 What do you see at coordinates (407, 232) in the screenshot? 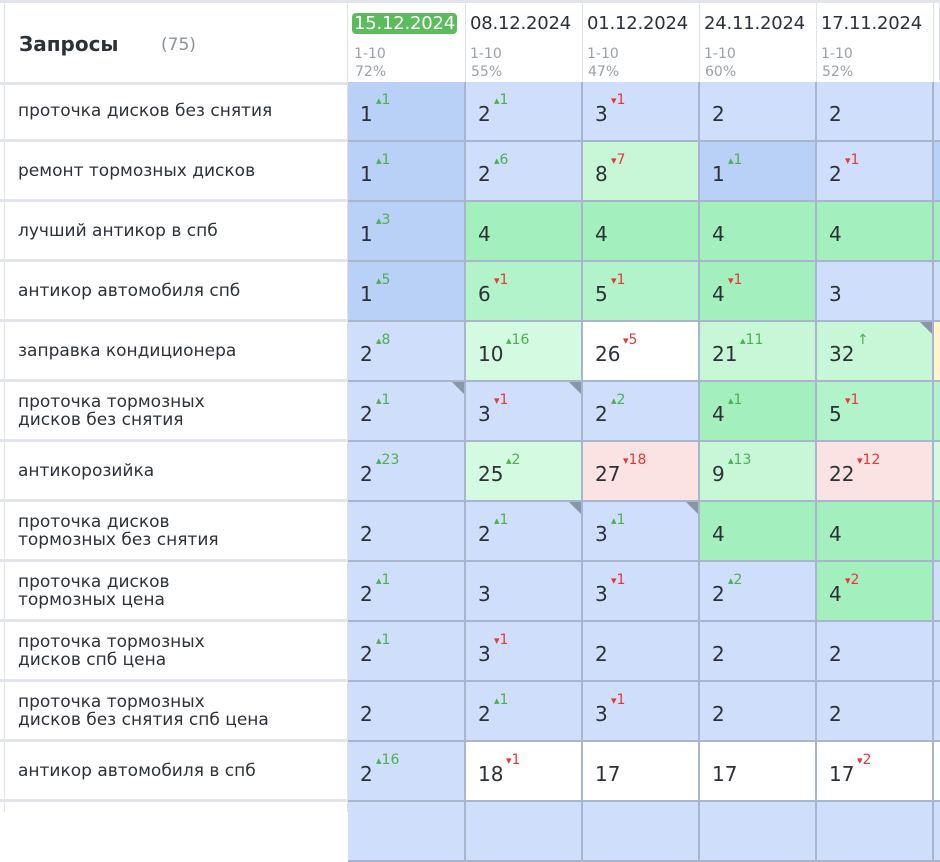
I see `position-cell: 1 ▴3` at bounding box center [407, 232].